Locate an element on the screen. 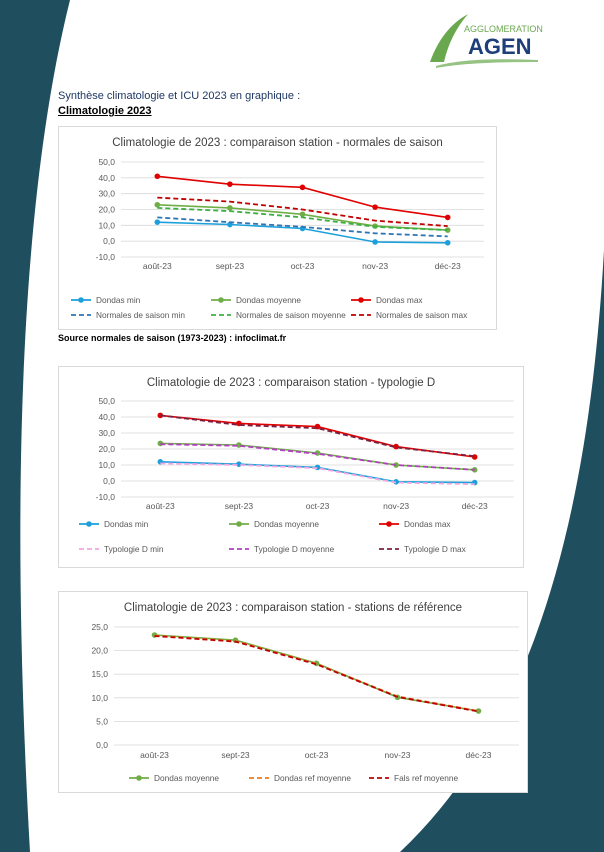  series-line-dondas-ref-moyenne is located at coordinates (316, 673).